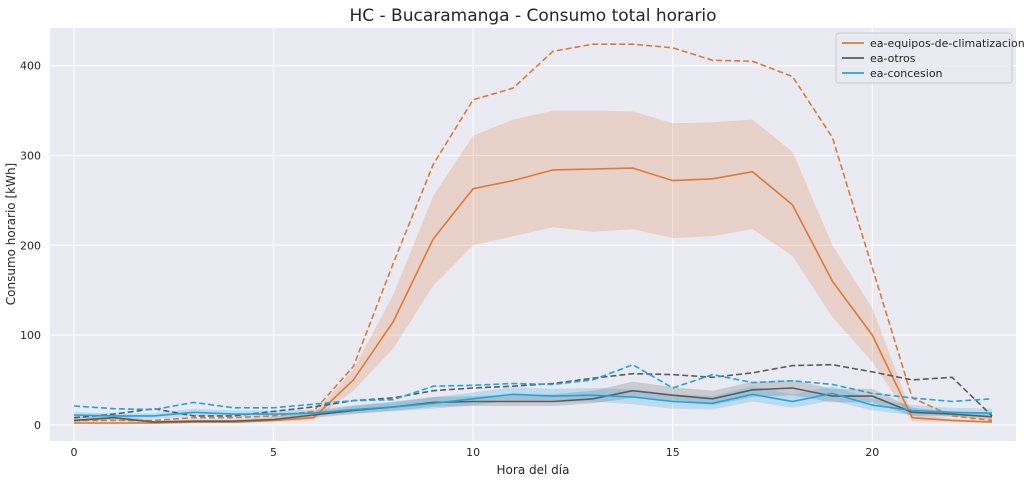 Image resolution: width=1025 pixels, height=483 pixels. Describe the element at coordinates (872, 452) in the screenshot. I see `x-tick-label: 20` at that location.